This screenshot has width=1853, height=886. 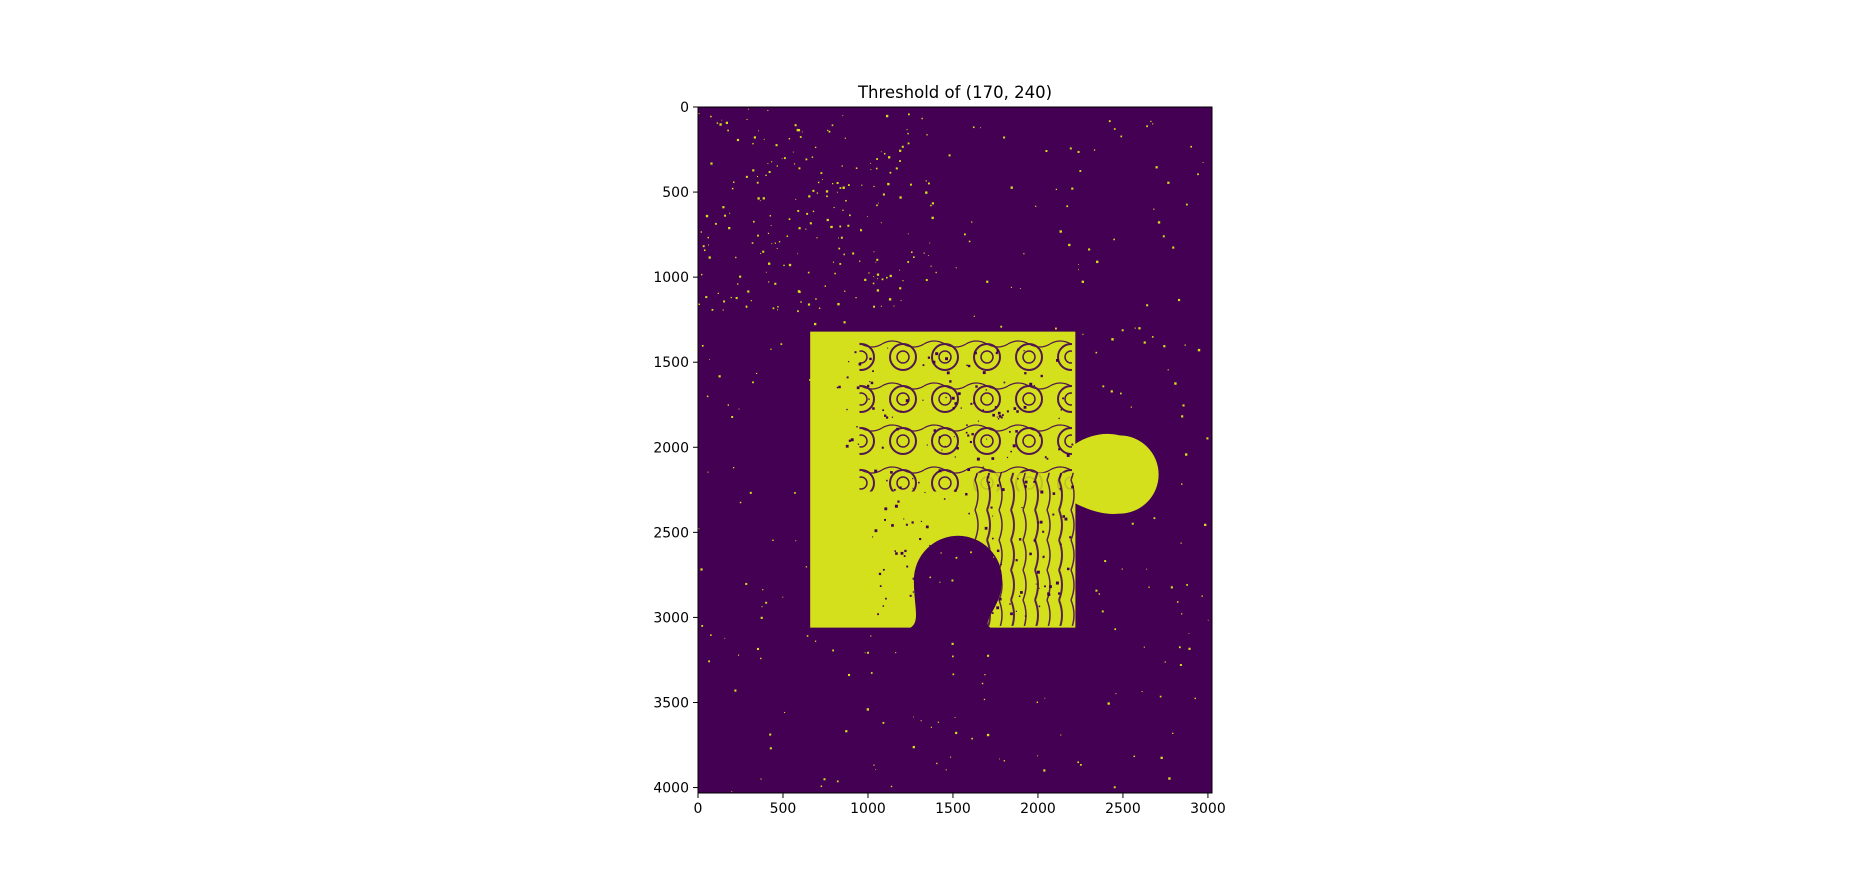 I want to click on y-tick-label: 3500, so click(x=671, y=703).